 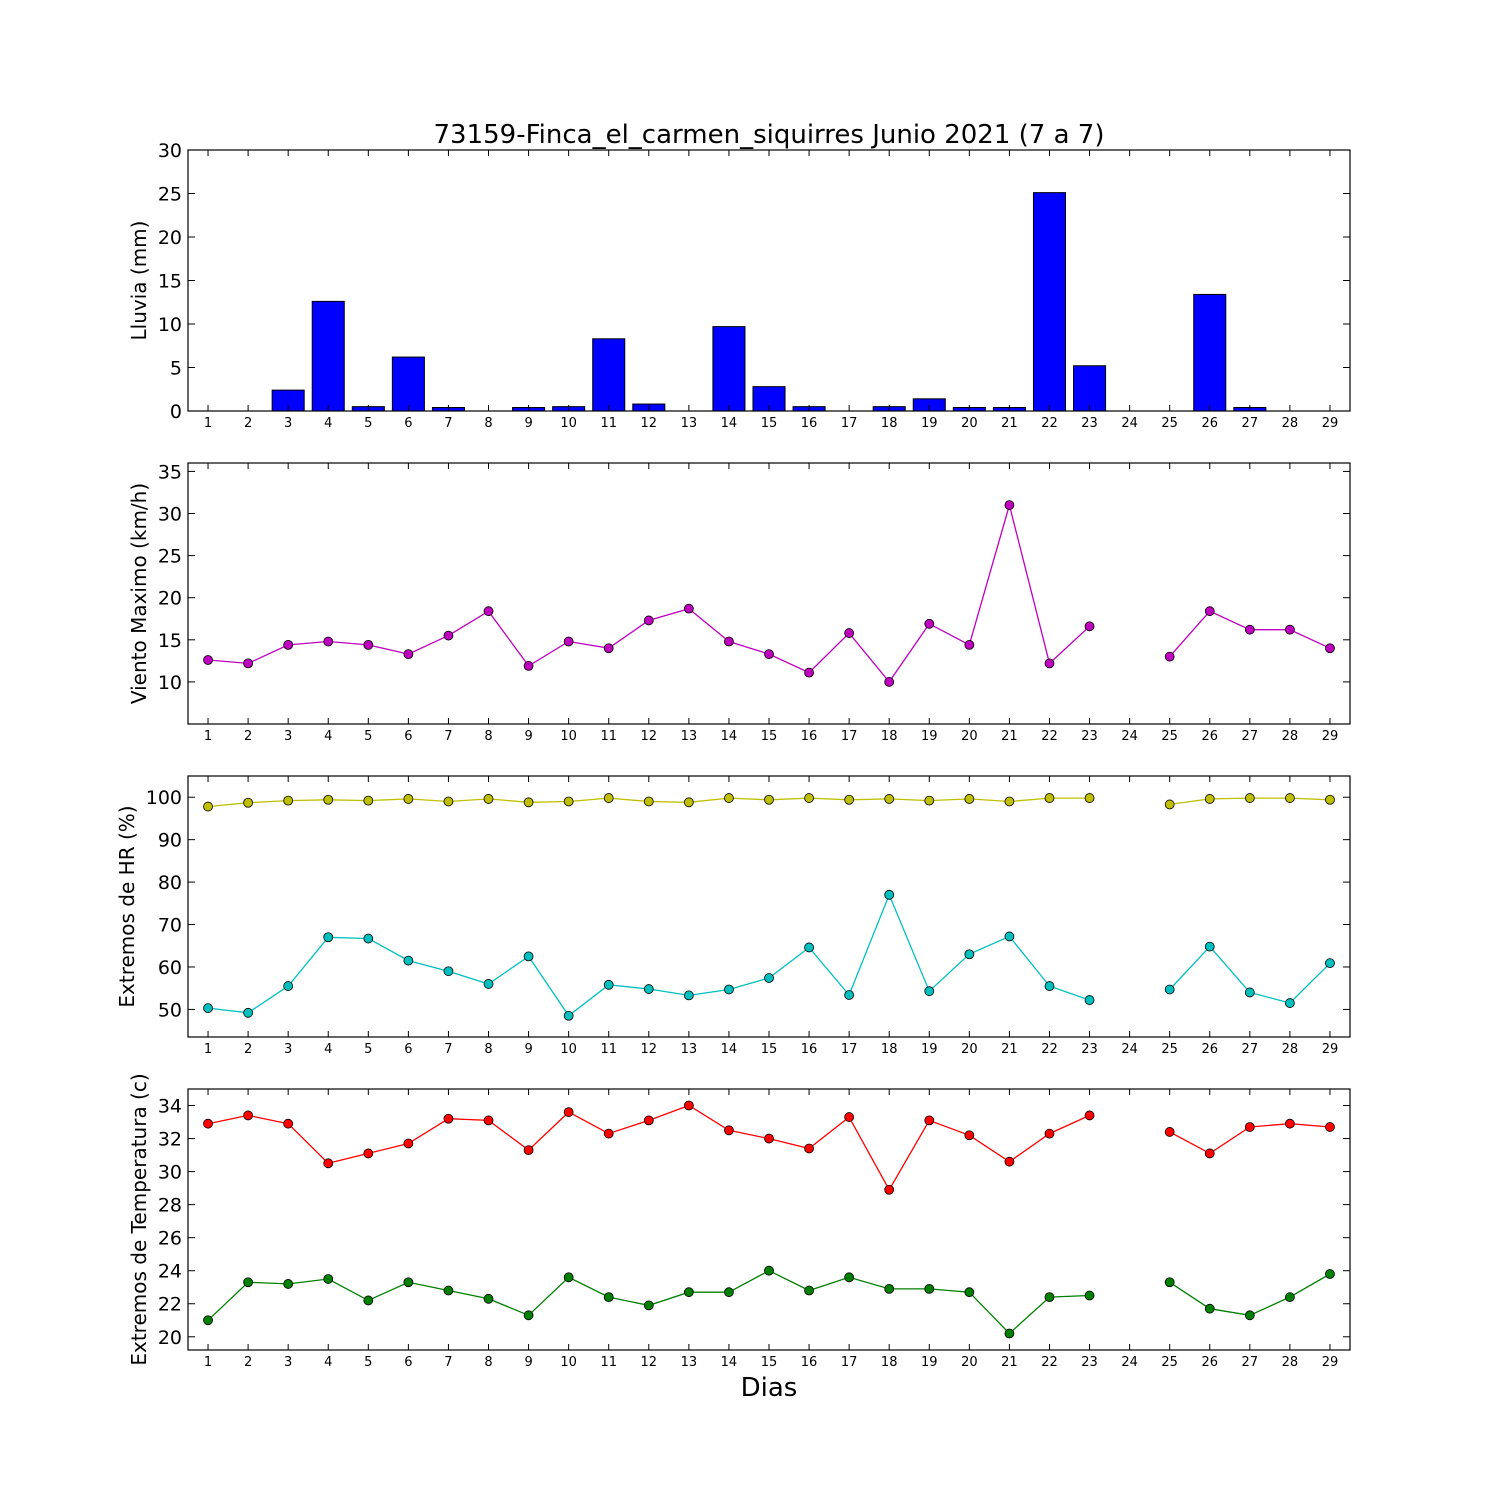 I want to click on x-tick-label: 8, so click(x=488, y=1049).